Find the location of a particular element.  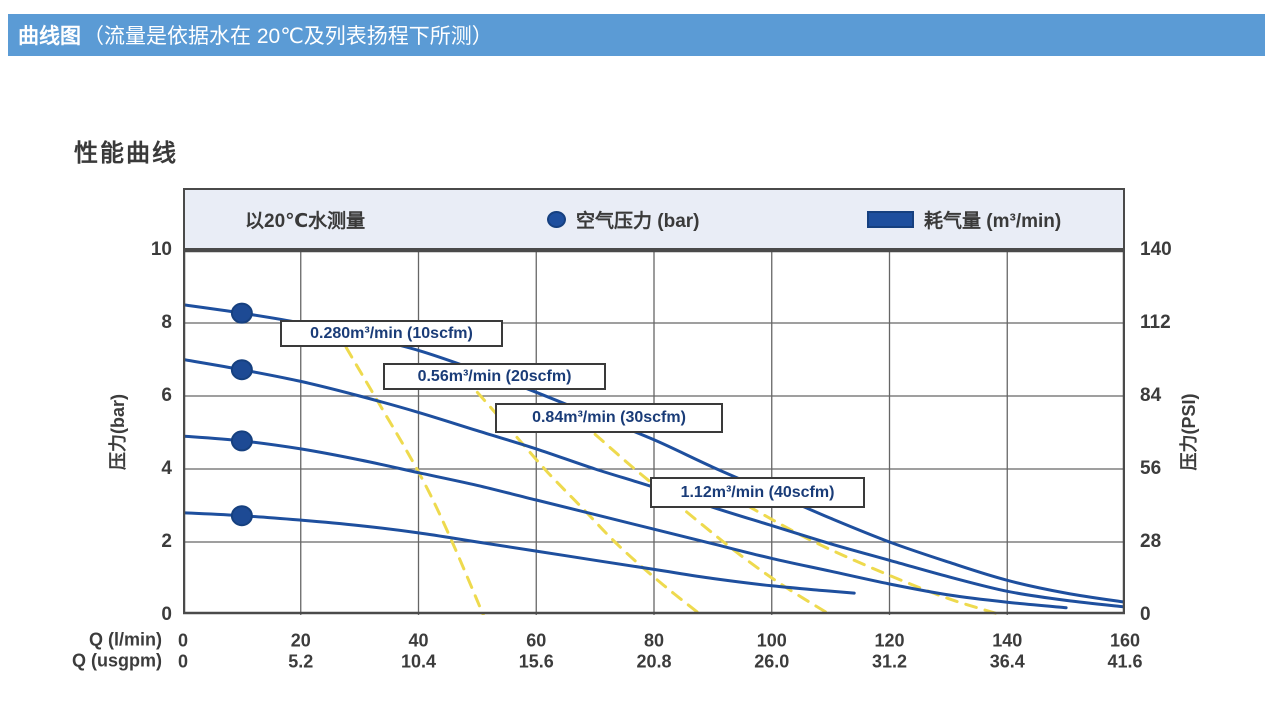

y-axis-title-left: 压力(bar) is located at coordinates (118, 432).